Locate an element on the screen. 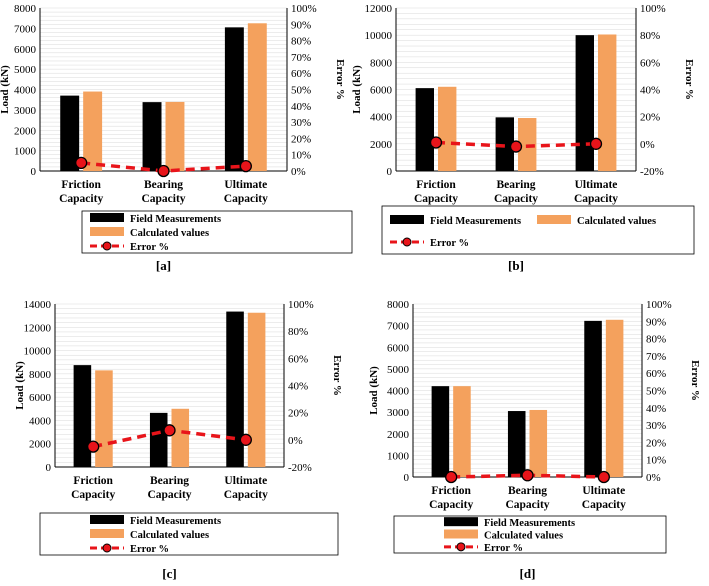 The image size is (709, 586). y2-tick-label: 90% is located at coordinates (656, 322).